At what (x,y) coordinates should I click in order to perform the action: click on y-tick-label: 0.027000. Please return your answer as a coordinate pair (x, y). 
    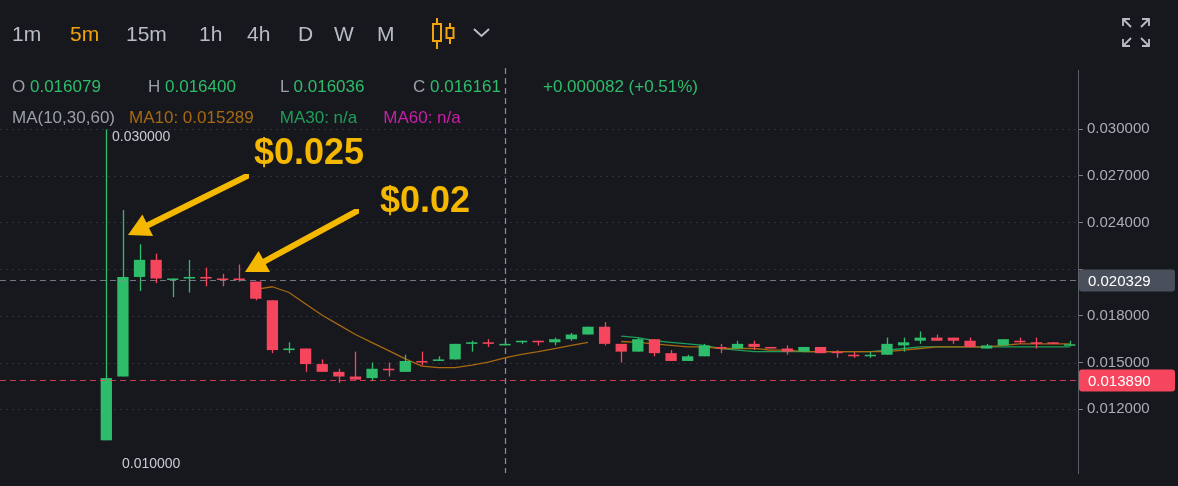
    Looking at the image, I should click on (1118, 174).